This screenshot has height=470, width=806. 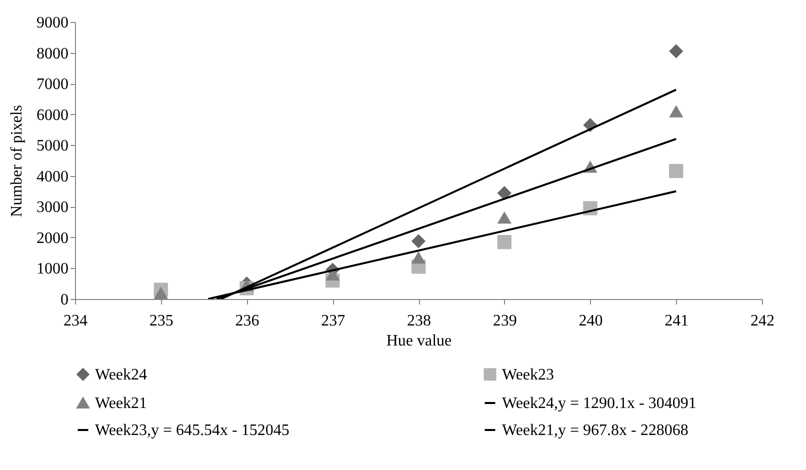 I want to click on y-tick-label: 7000, so click(x=52, y=85).